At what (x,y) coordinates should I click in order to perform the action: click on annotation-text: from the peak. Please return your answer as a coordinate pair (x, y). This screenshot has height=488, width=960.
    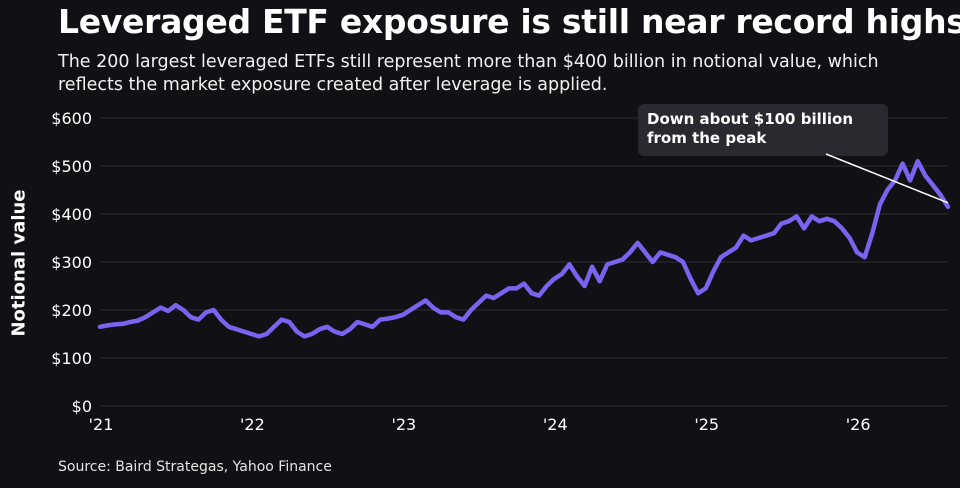
    Looking at the image, I should click on (707, 138).